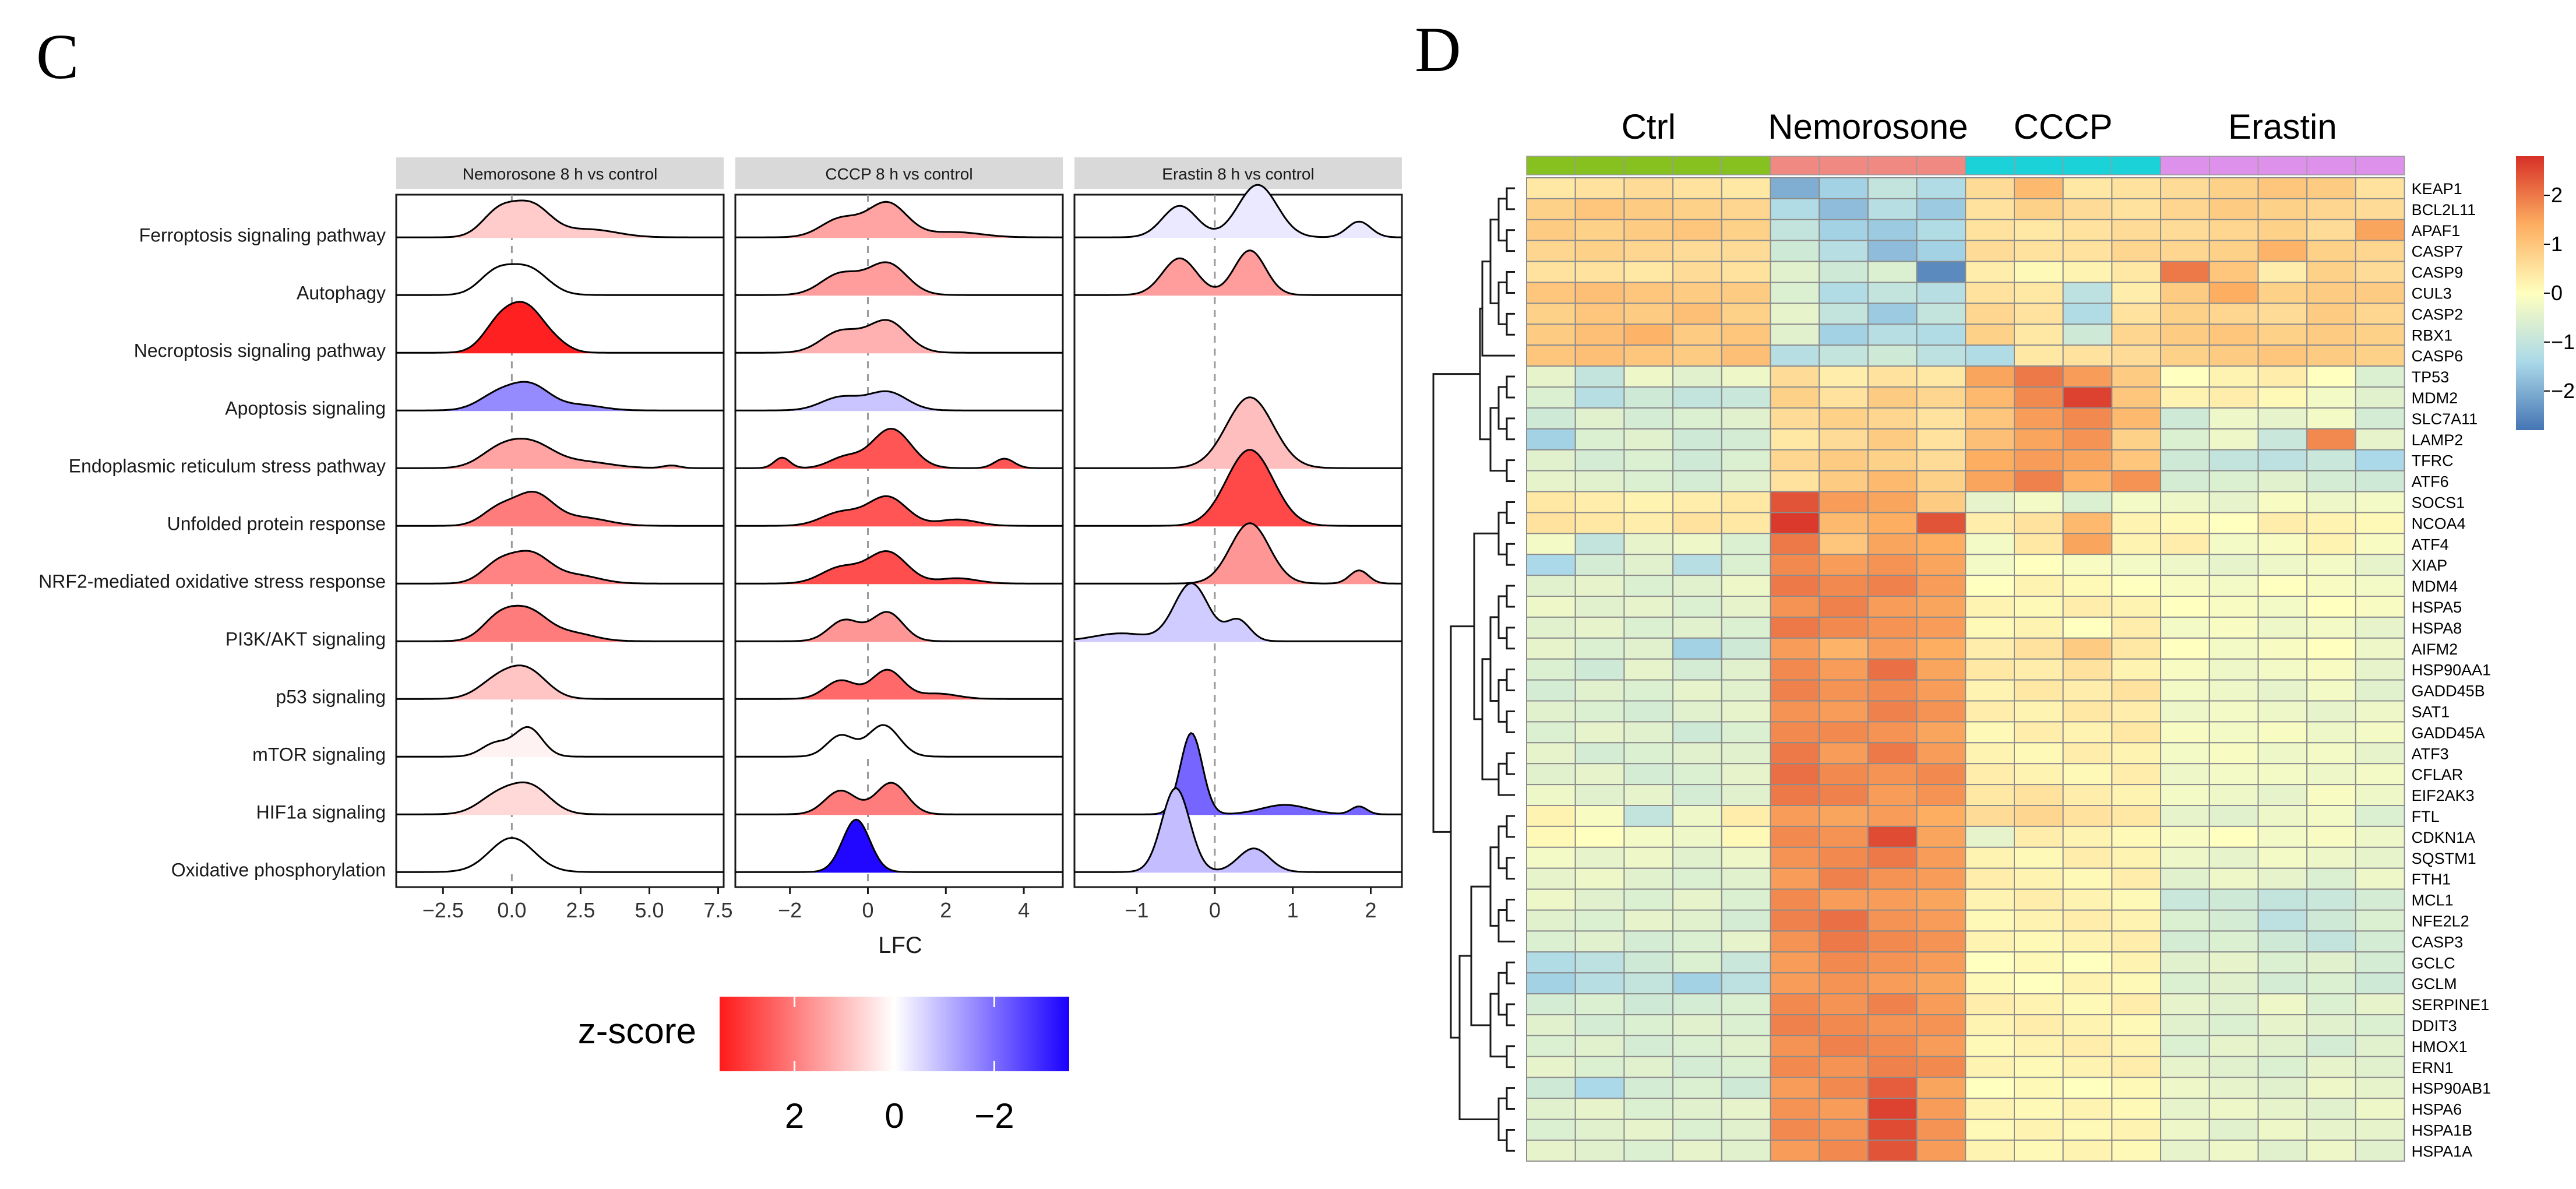 The height and width of the screenshot is (1189, 2576). What do you see at coordinates (718, 910) in the screenshot?
I see `x-tick-label: 7.5` at bounding box center [718, 910].